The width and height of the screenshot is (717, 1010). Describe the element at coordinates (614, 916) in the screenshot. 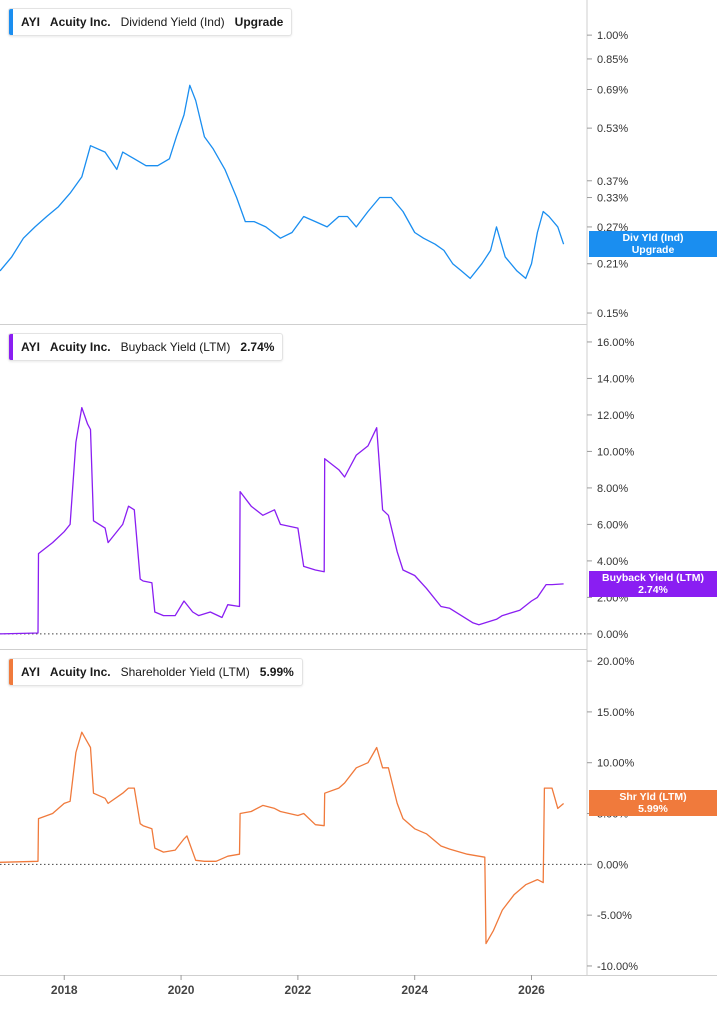

I see `y-tick-label: -5.00%` at that location.